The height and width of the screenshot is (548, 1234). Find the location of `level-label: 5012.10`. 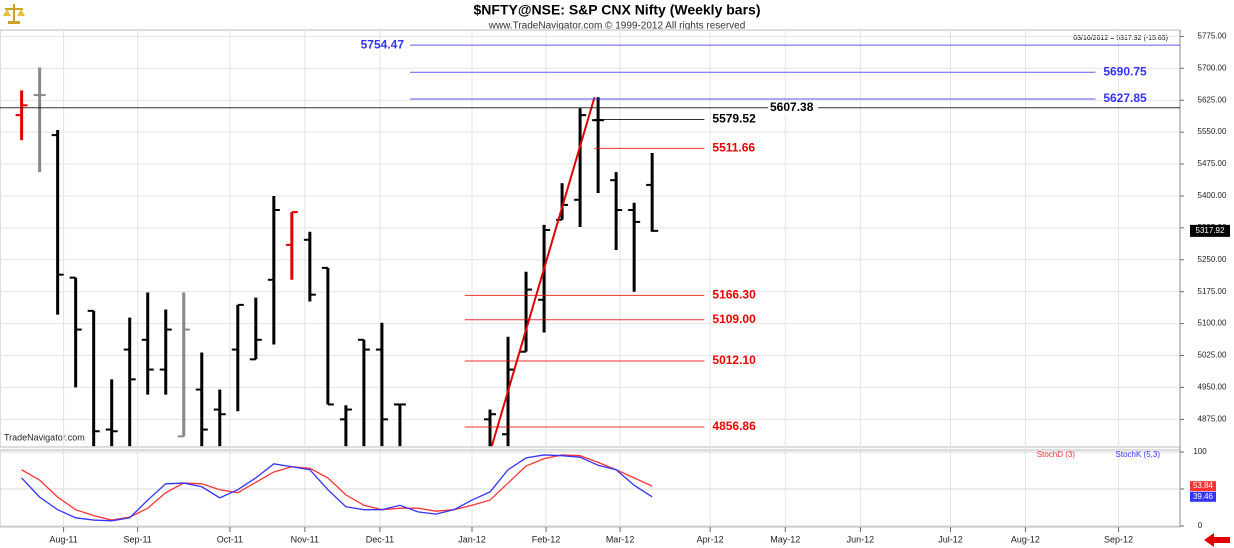

level-label: 5012.10 is located at coordinates (734, 360).